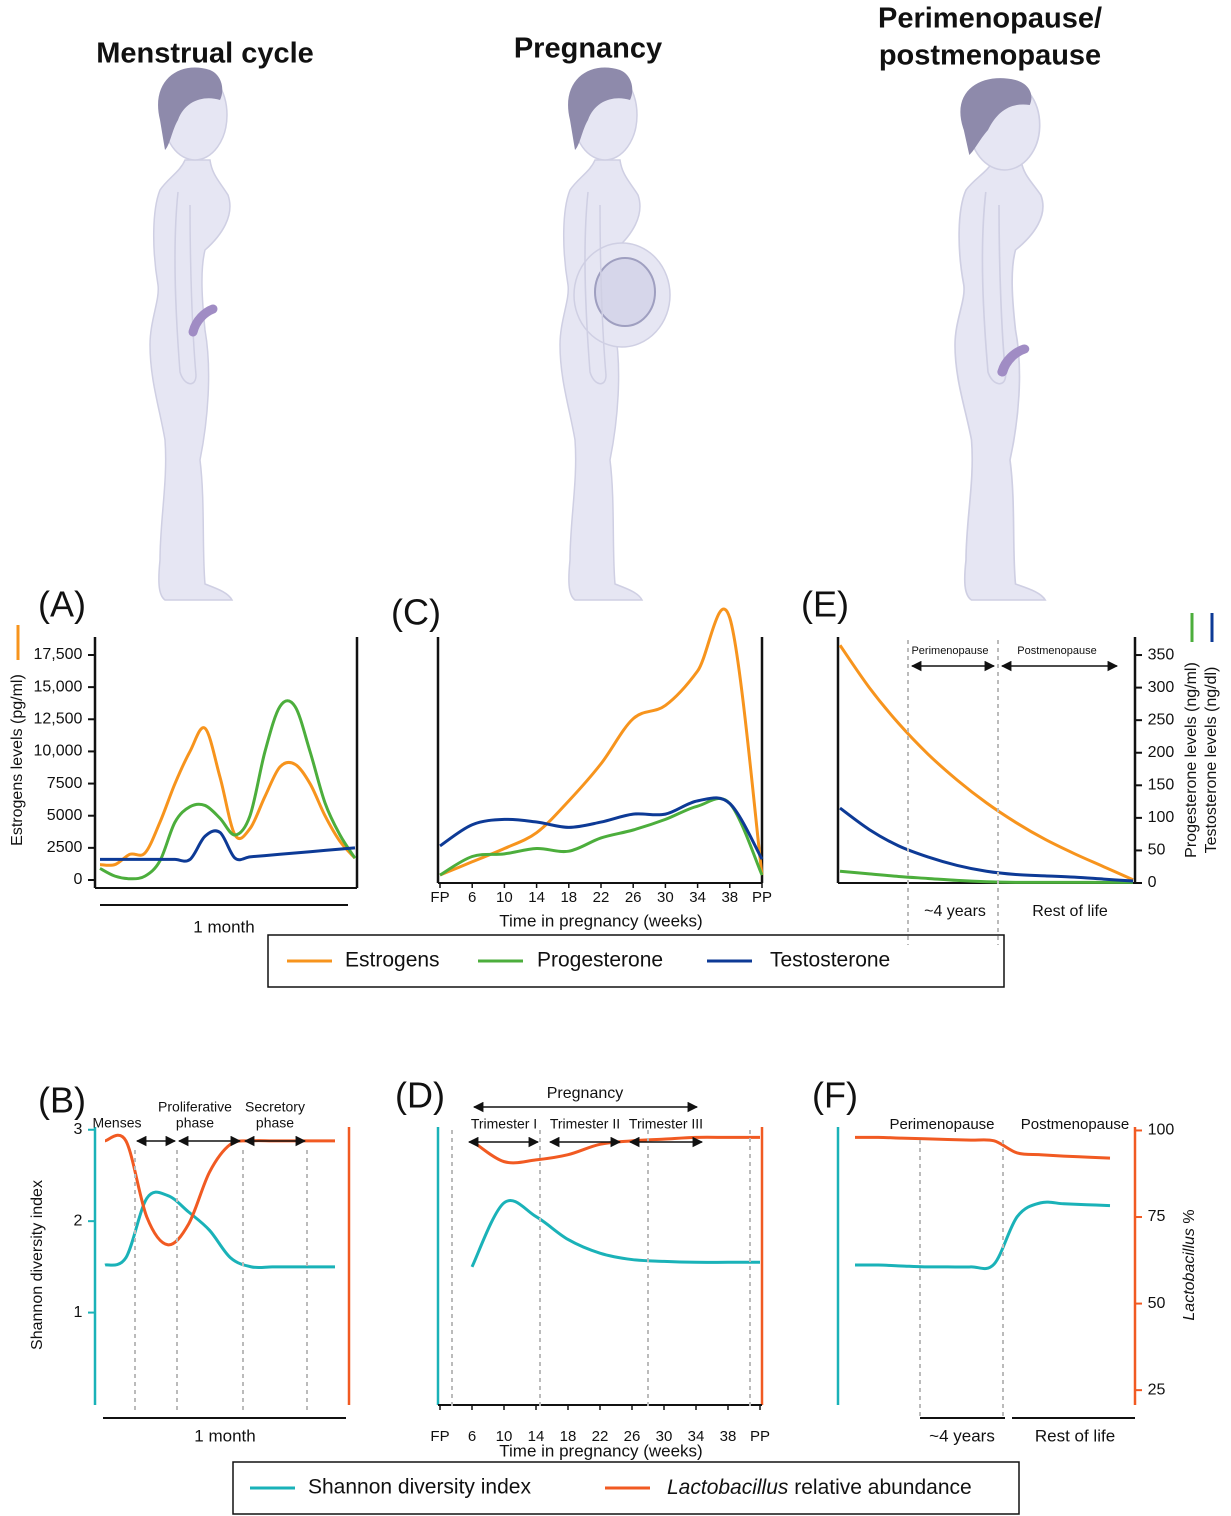  Describe the element at coordinates (1211, 760) in the screenshot. I see `y-axis-label: Testosterone levels (ng/dl)` at that location.